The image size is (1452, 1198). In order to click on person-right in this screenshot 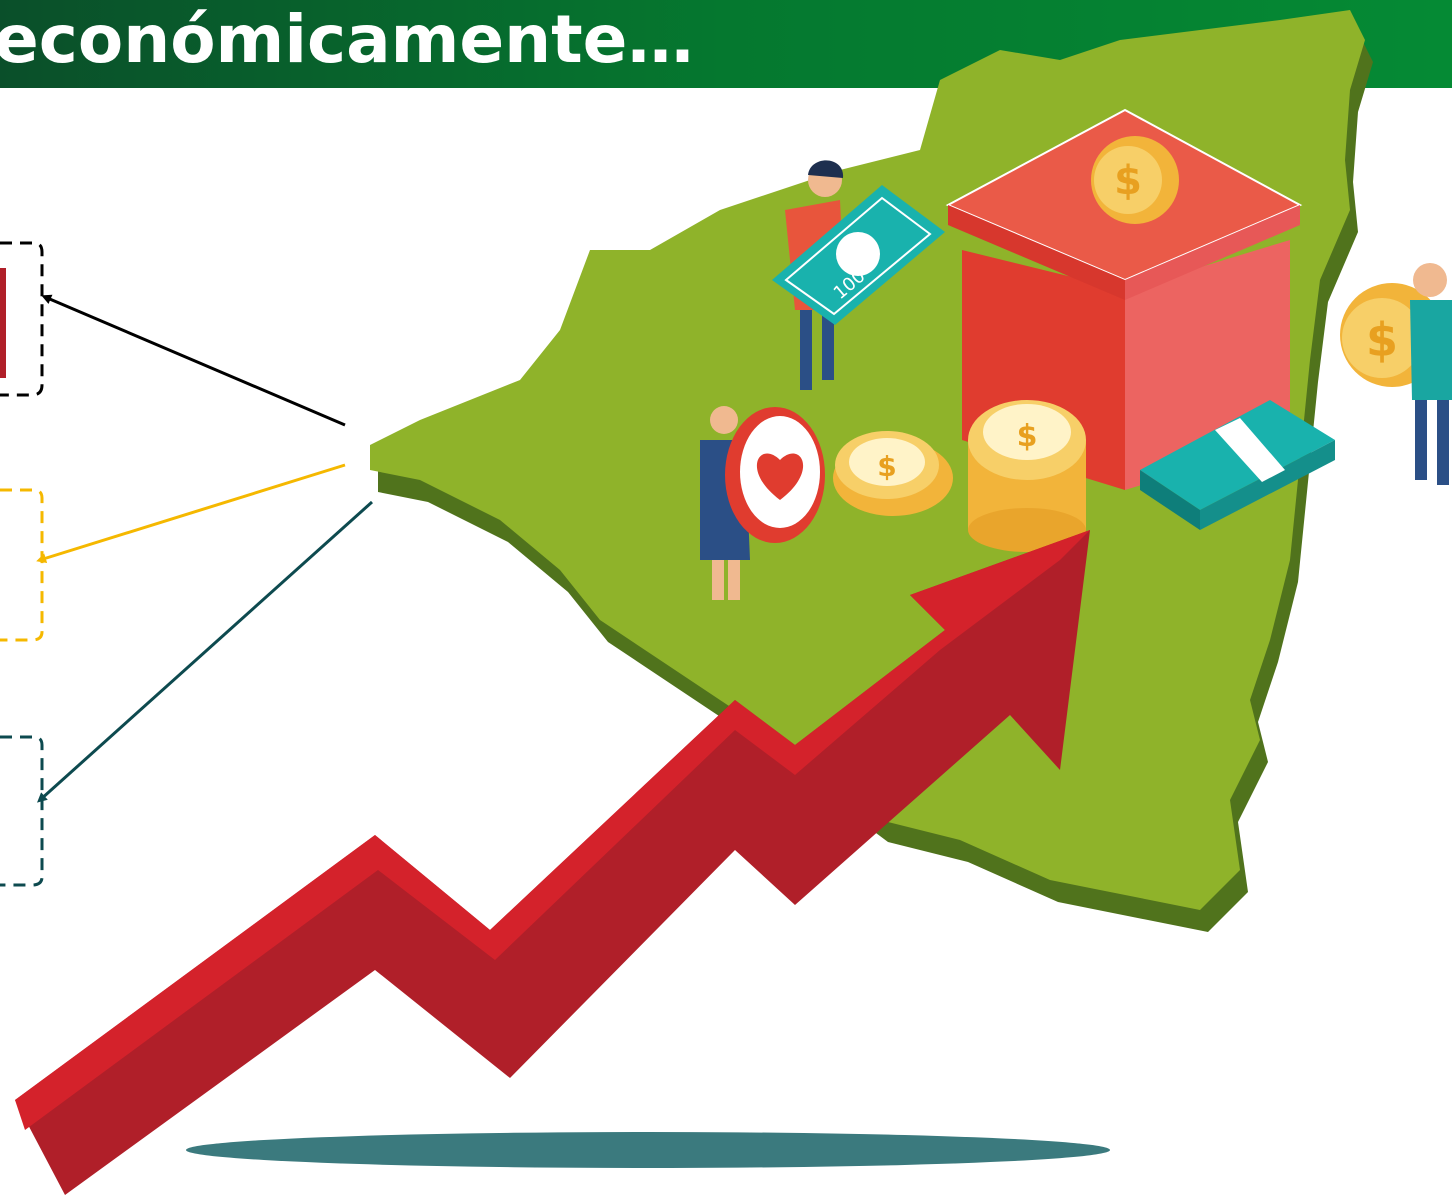, I will do `click(1431, 374)`.